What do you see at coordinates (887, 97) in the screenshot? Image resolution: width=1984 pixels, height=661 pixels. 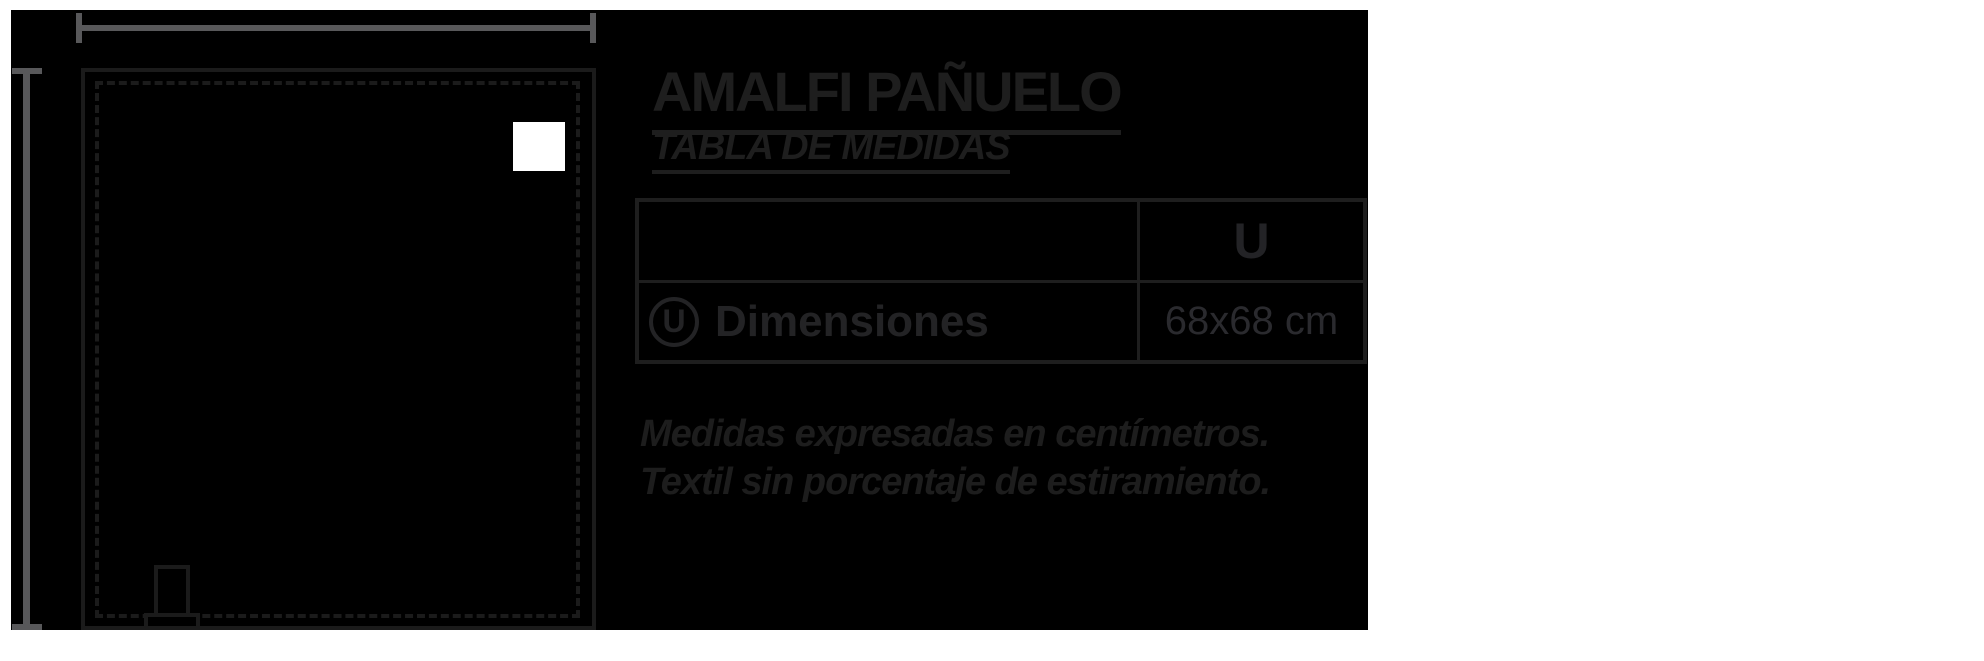 I see `page-title: AMALFI PAÑUELO` at bounding box center [887, 97].